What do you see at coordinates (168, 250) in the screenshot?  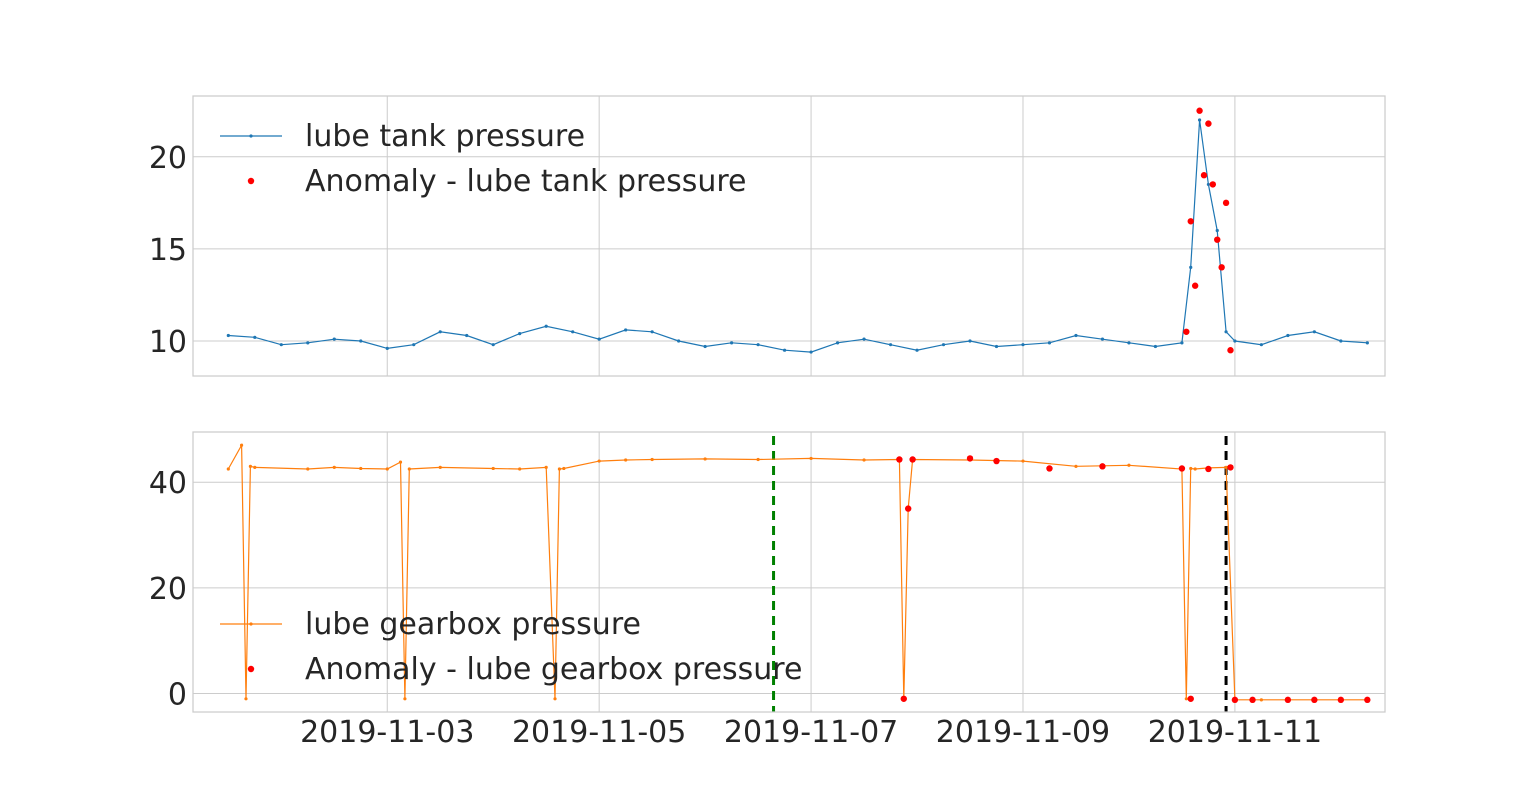 I see `y-tick-label: 15` at bounding box center [168, 250].